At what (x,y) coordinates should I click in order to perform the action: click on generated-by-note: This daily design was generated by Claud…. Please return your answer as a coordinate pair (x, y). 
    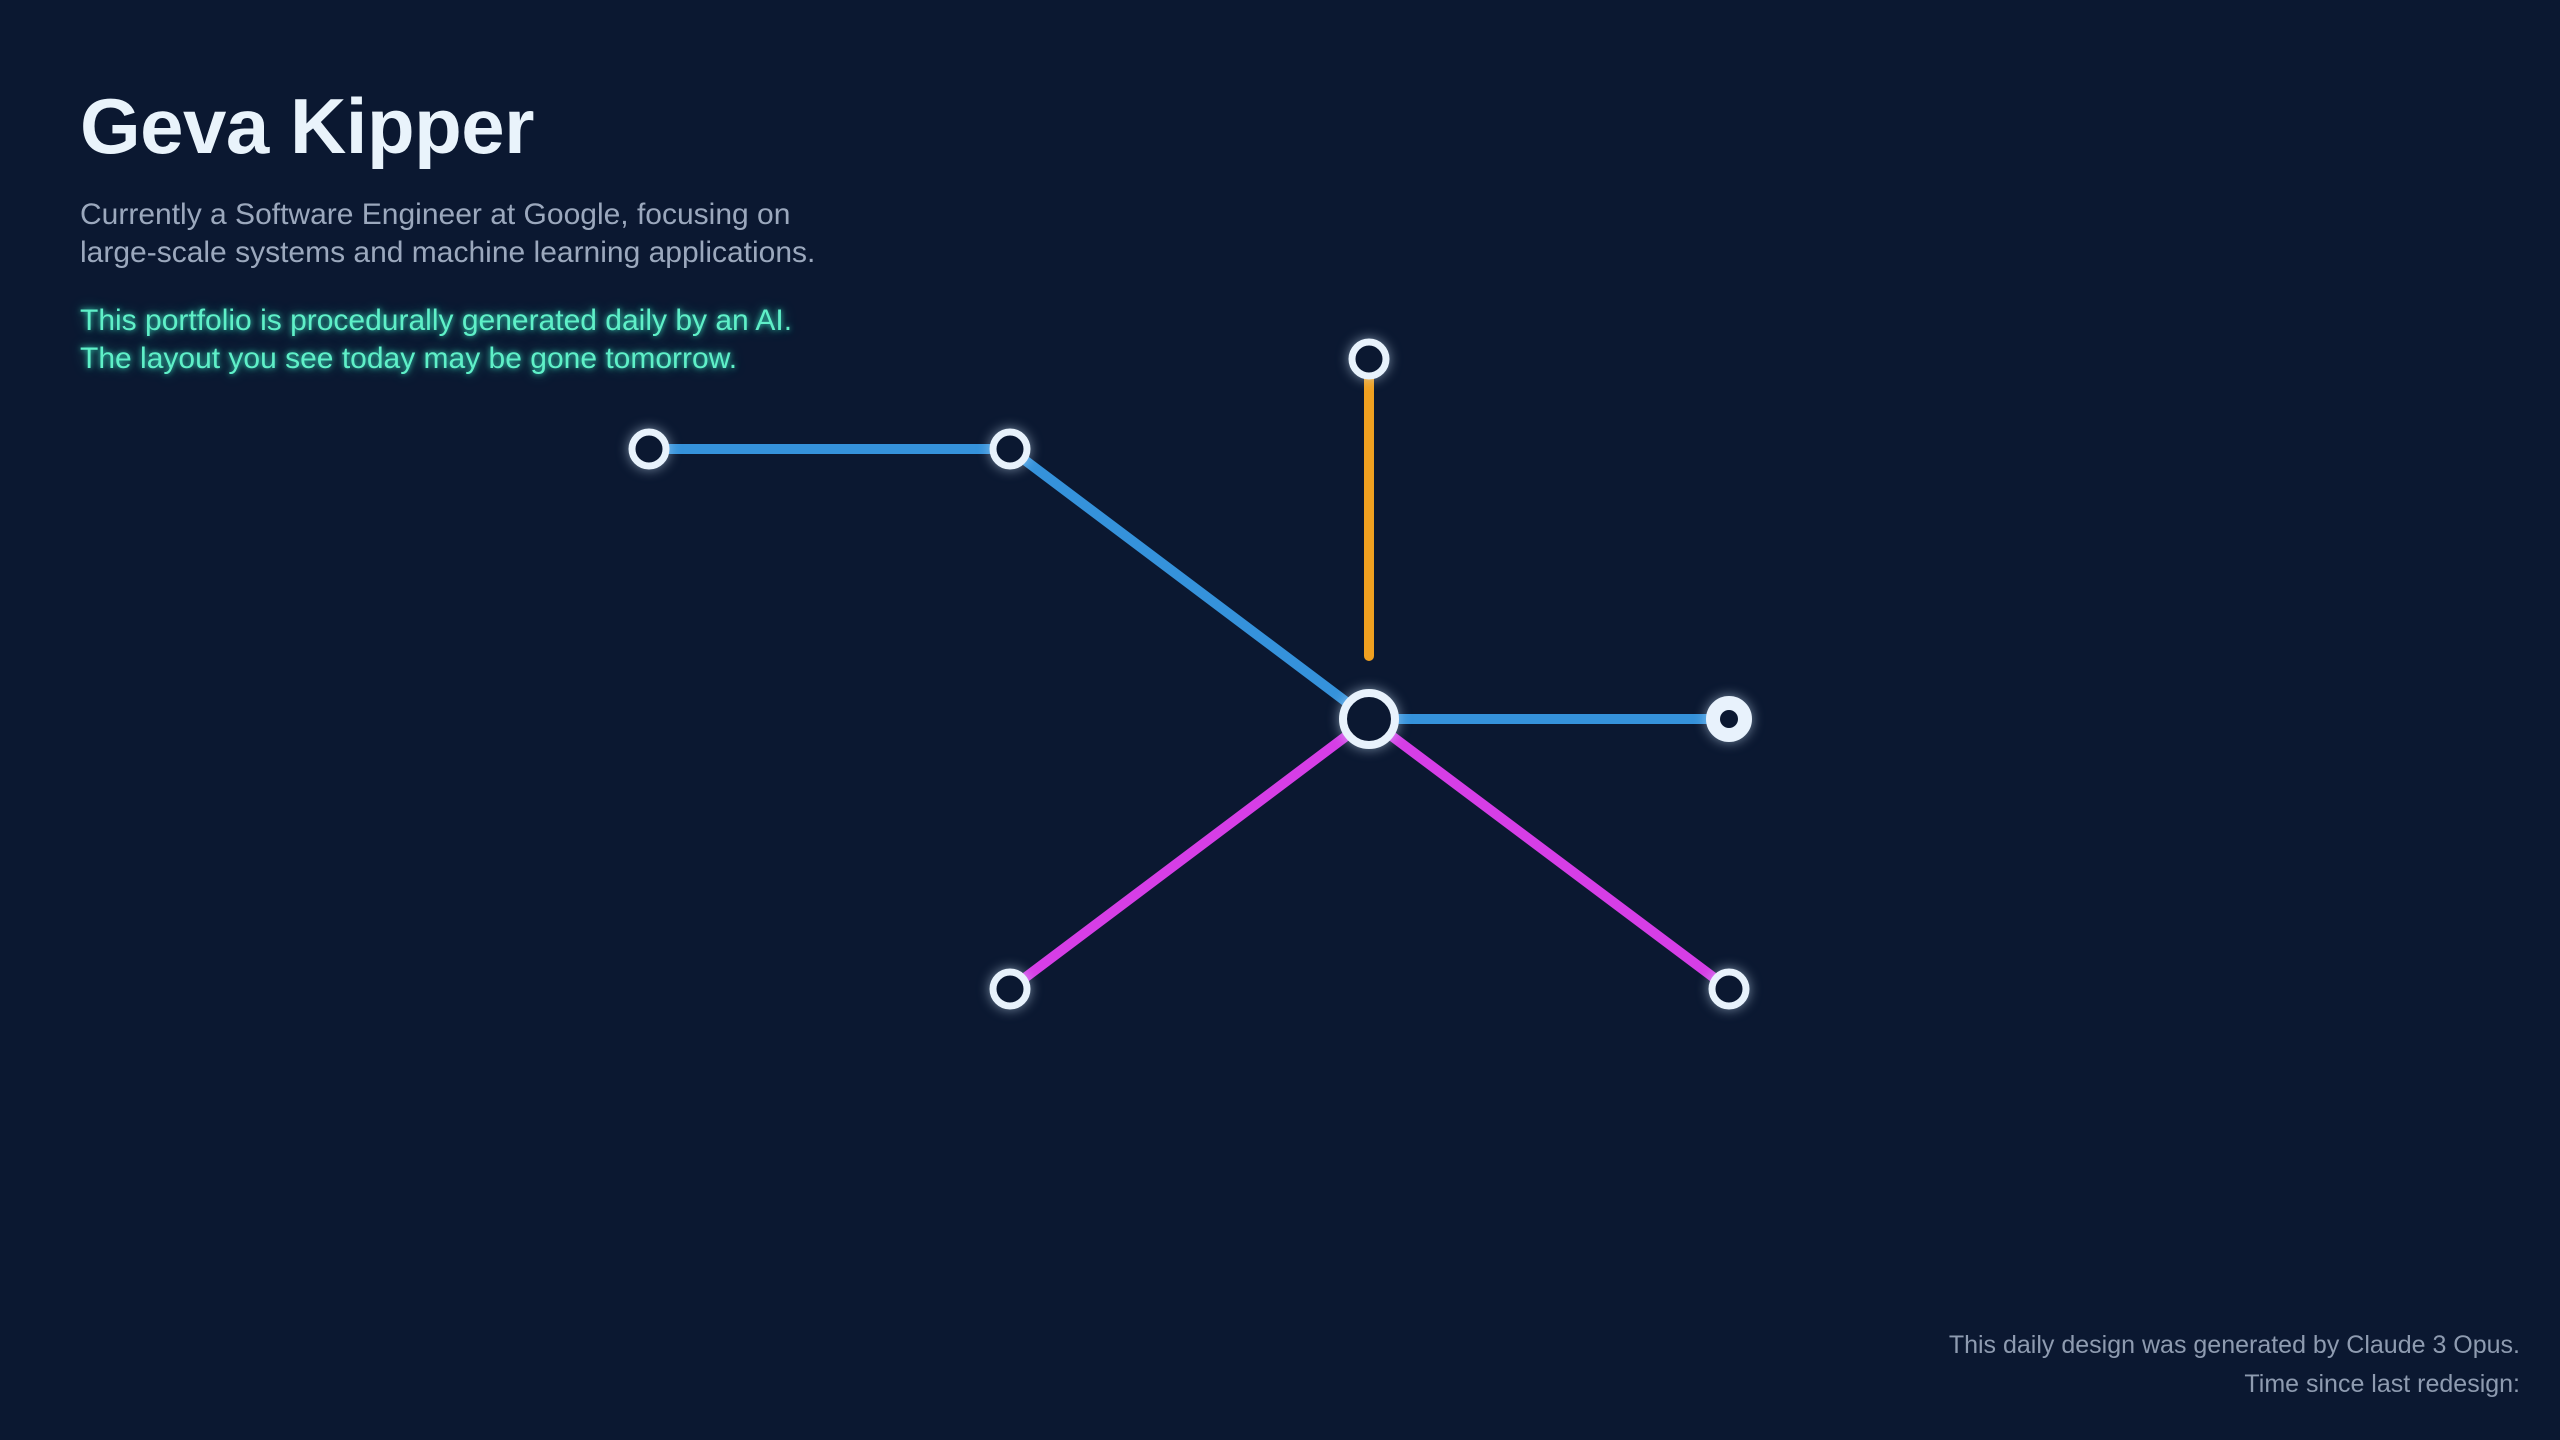
    Looking at the image, I should click on (2234, 1345).